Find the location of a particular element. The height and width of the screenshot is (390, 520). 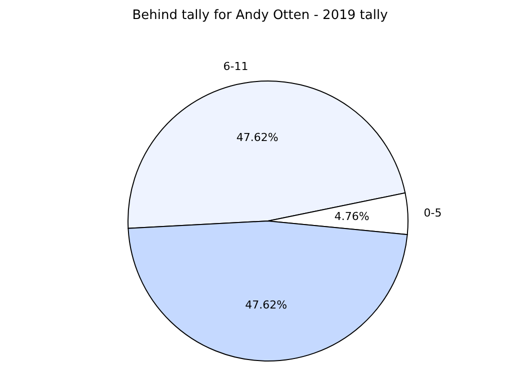

data-label: 4.76% is located at coordinates (352, 217).